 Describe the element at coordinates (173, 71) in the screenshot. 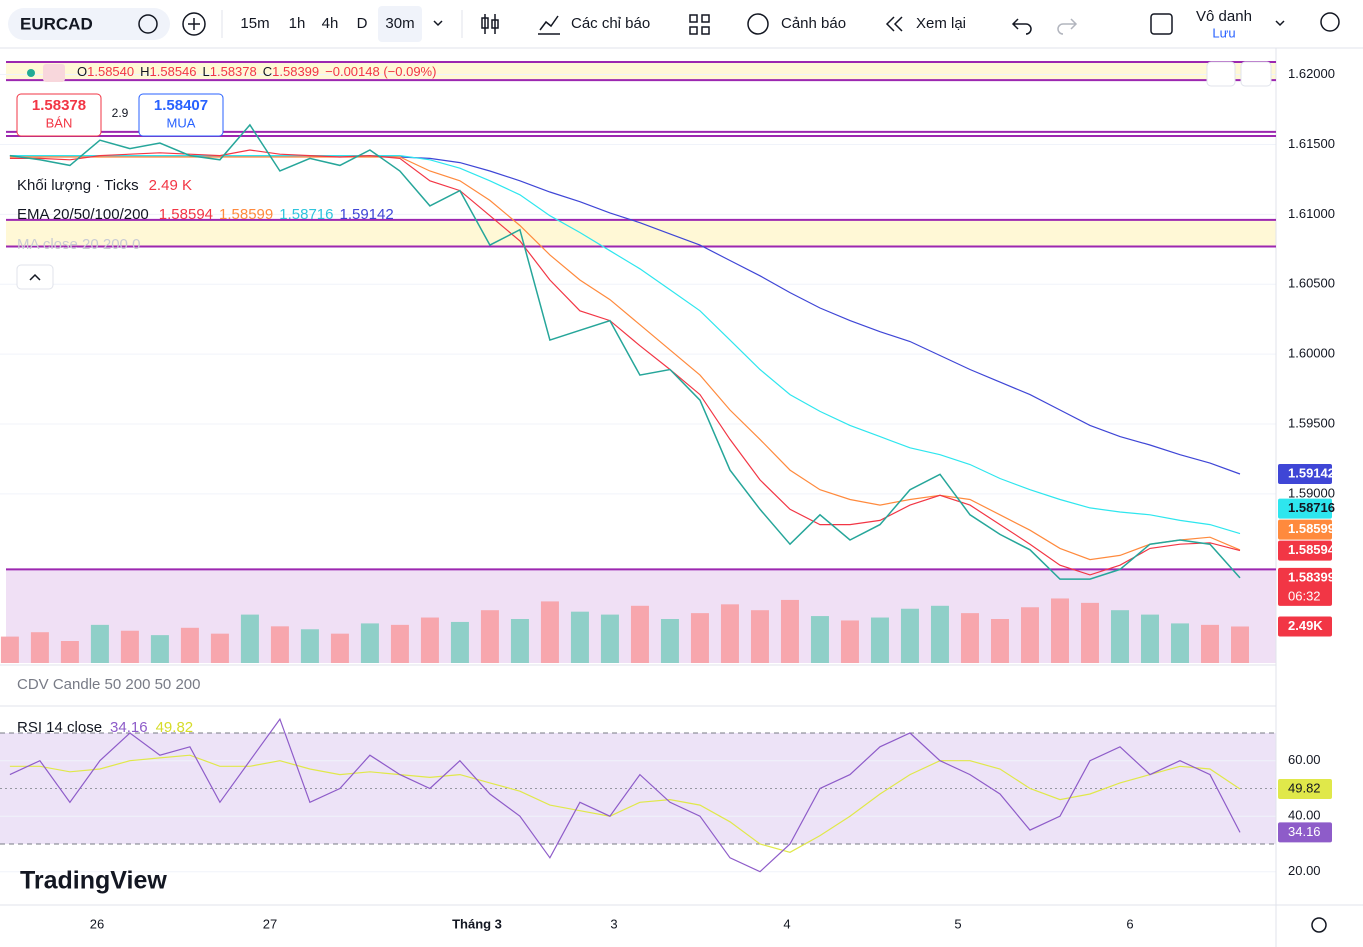

I see `value: 1.58546` at that location.